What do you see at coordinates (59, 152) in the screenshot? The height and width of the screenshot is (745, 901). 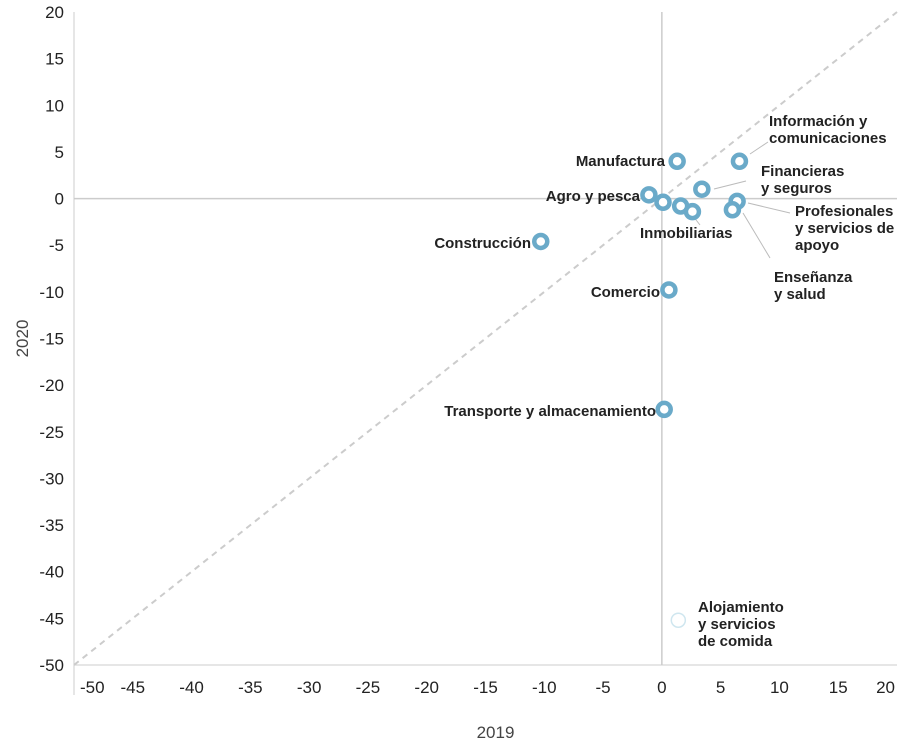 I see `y-tick-label: 5` at bounding box center [59, 152].